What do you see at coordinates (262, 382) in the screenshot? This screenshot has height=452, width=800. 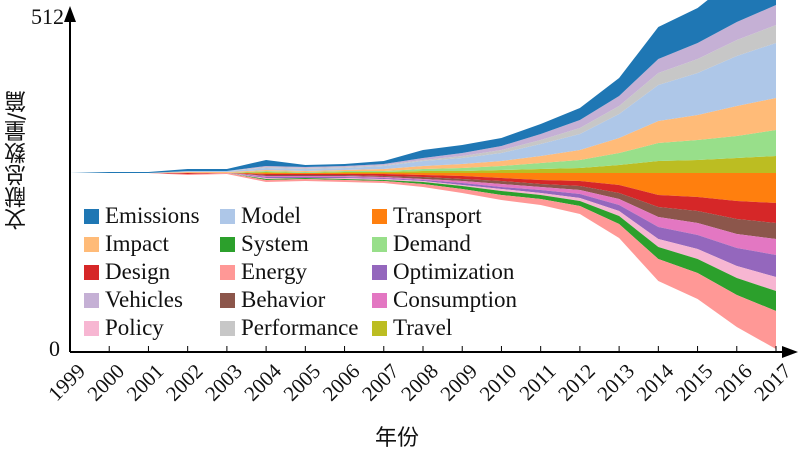 I see `x-tick-label: 2004` at bounding box center [262, 382].